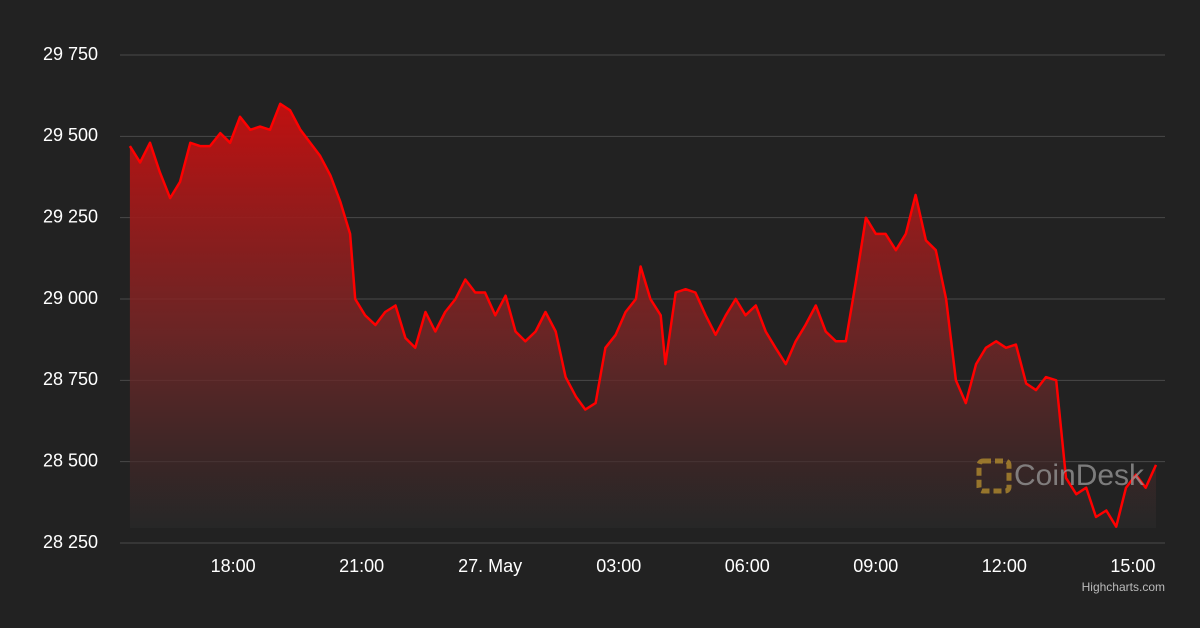 Image resolution: width=1200 pixels, height=628 pixels. What do you see at coordinates (70, 135) in the screenshot?
I see `y-tick-label: 29 500` at bounding box center [70, 135].